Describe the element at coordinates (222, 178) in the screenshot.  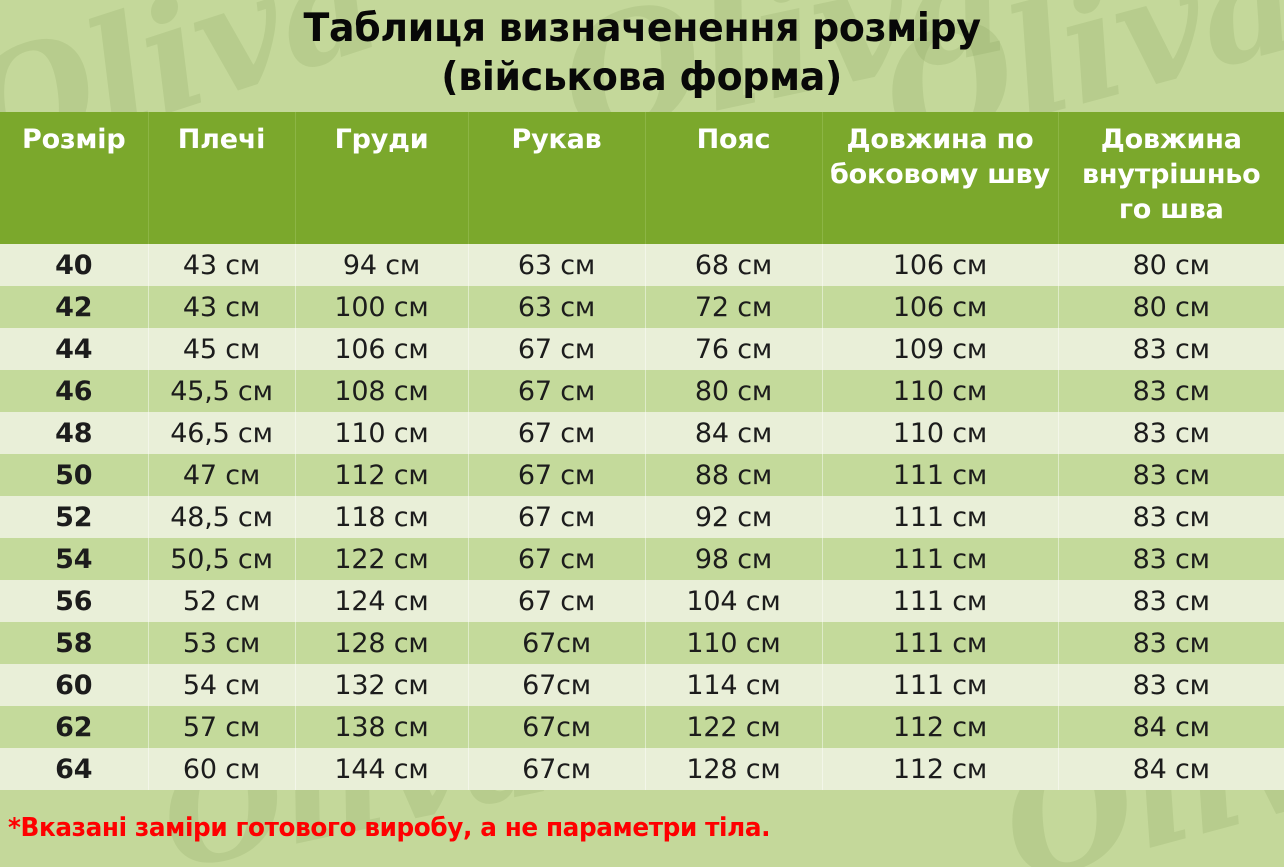
I see `column-header-shoulders: Плечі` at that location.